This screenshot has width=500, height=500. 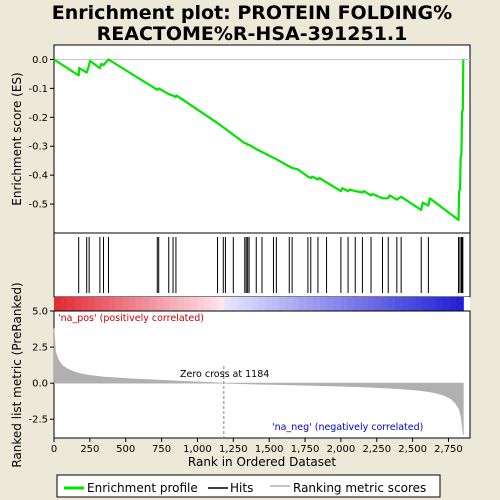 I want to click on neg-correlated-label: 'na_neg' (negatively correlated), so click(x=347, y=427).